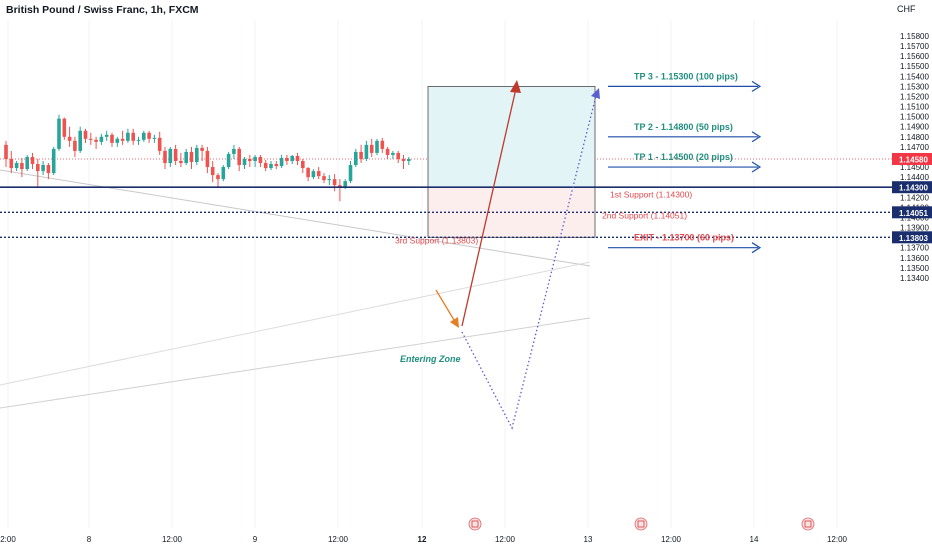 This screenshot has width=932, height=550. Describe the element at coordinates (914, 137) in the screenshot. I see `y-tick-label: 1.14800` at that location.